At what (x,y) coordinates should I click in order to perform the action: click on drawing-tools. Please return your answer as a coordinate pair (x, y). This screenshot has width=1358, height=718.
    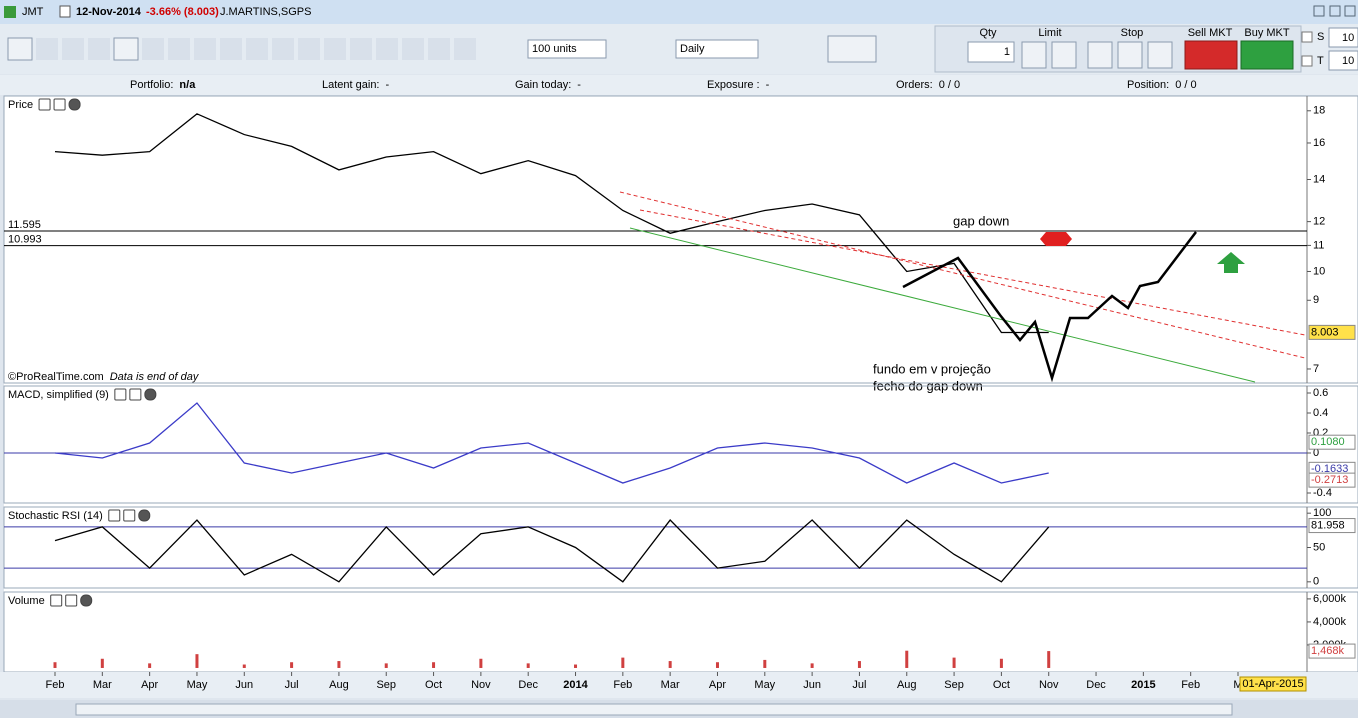
    Looking at the image, I should click on (241, 49).